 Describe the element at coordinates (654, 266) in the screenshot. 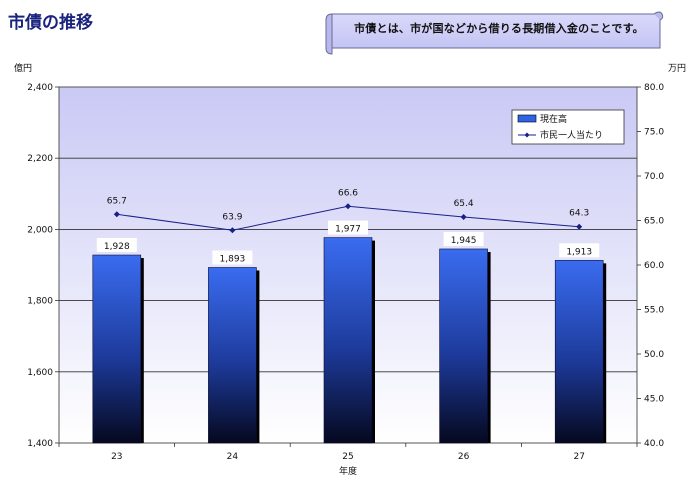

I see `y-tick-label-right: 60.0` at that location.